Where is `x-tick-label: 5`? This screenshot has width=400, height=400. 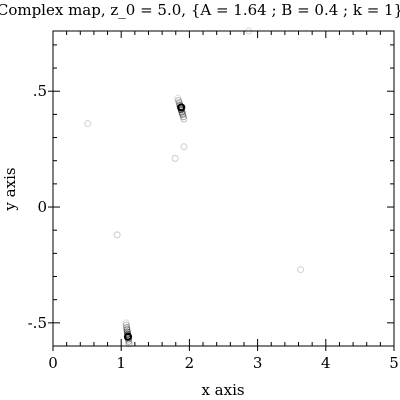 x-tick-label: 5 is located at coordinates (394, 363).